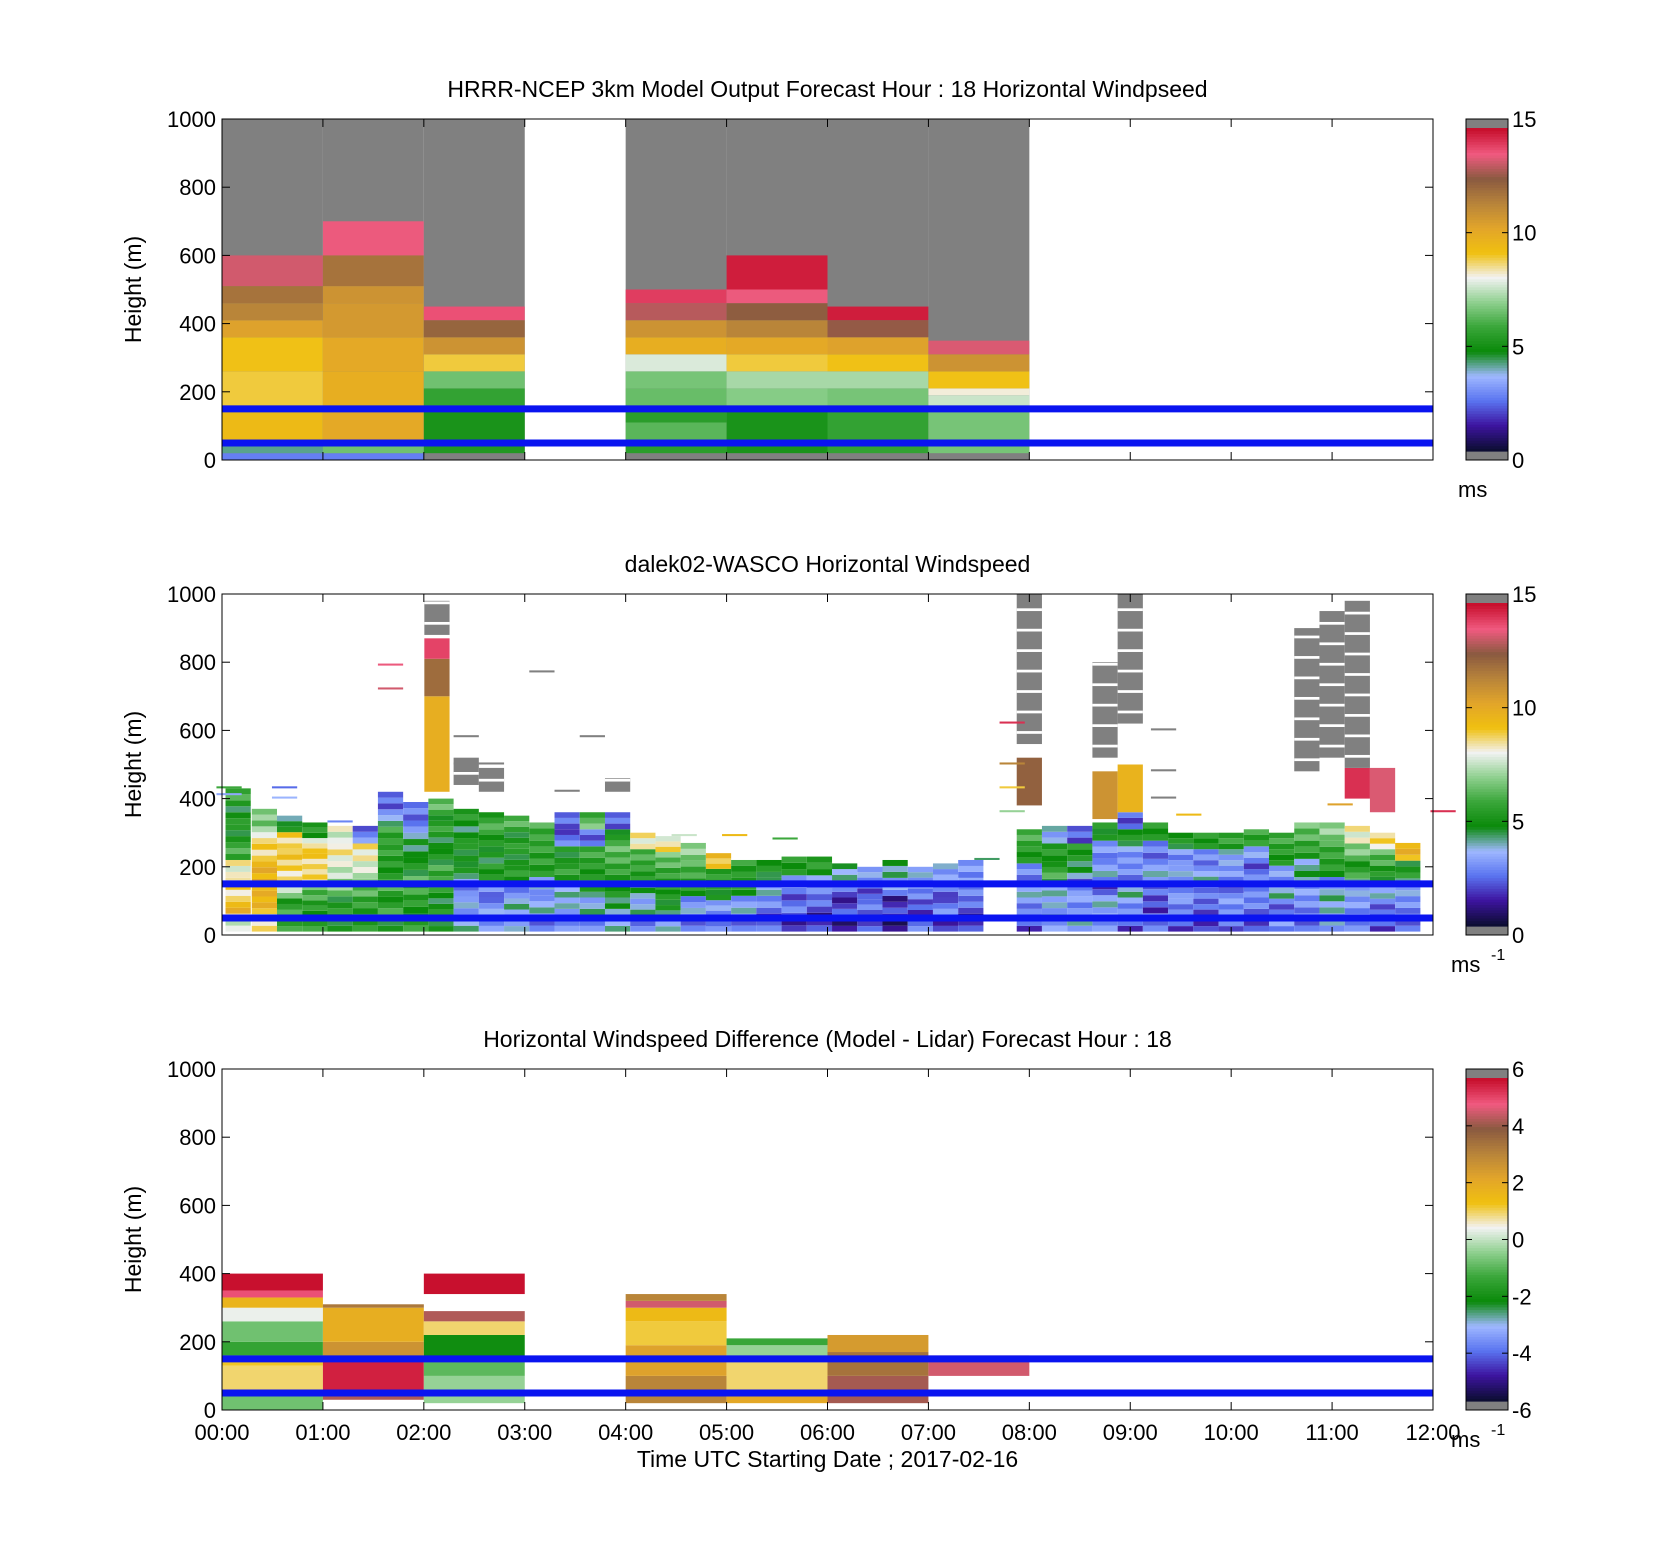  Describe the element at coordinates (197, 1274) in the screenshot. I see `y-tick-label: 400` at that location.